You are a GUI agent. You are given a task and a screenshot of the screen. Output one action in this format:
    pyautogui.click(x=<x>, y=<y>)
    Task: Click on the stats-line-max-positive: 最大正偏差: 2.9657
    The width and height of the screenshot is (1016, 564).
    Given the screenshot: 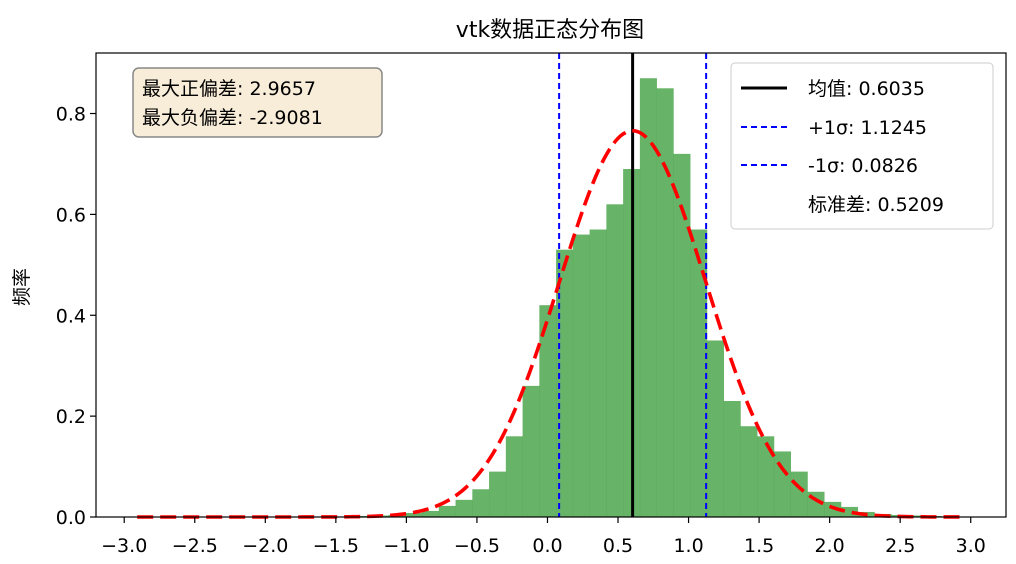 What is the action you would take?
    pyautogui.click(x=229, y=89)
    